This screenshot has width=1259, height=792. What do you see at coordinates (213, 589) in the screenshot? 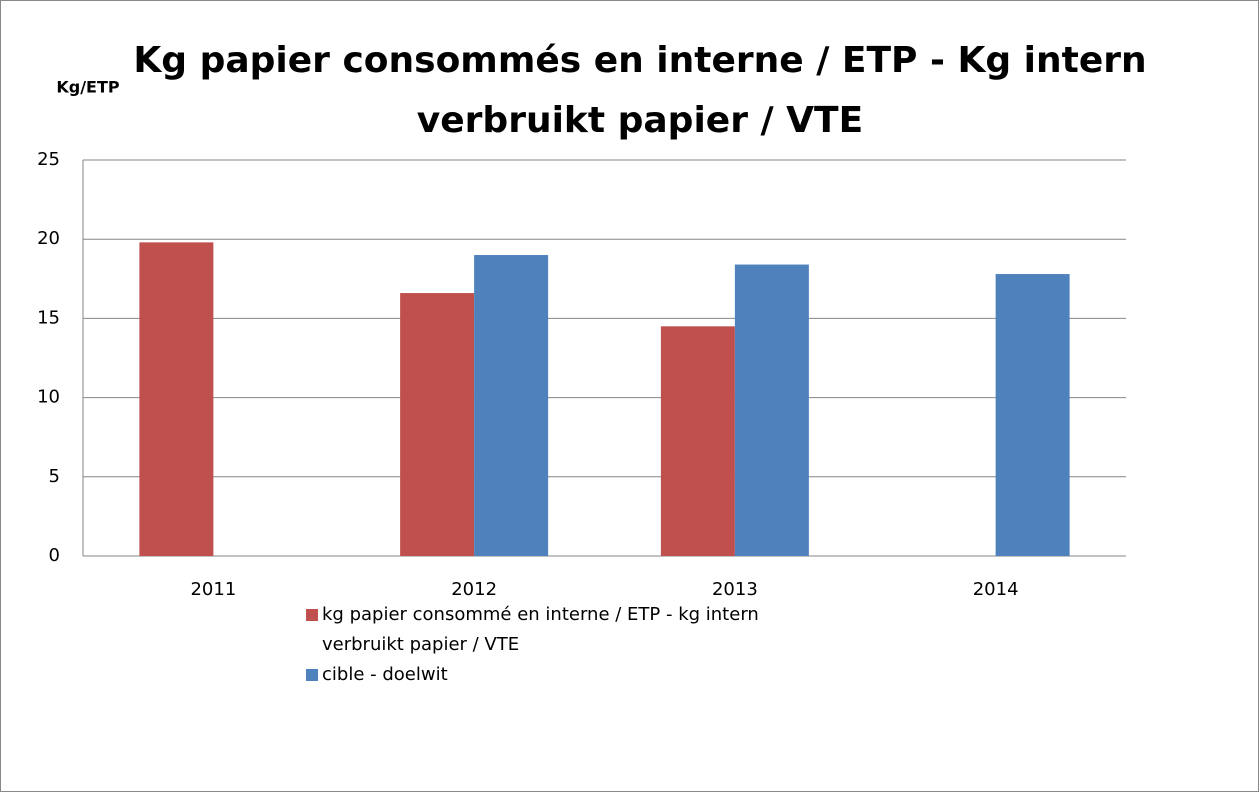
I see `x-tick-label: 2011` at bounding box center [213, 589].